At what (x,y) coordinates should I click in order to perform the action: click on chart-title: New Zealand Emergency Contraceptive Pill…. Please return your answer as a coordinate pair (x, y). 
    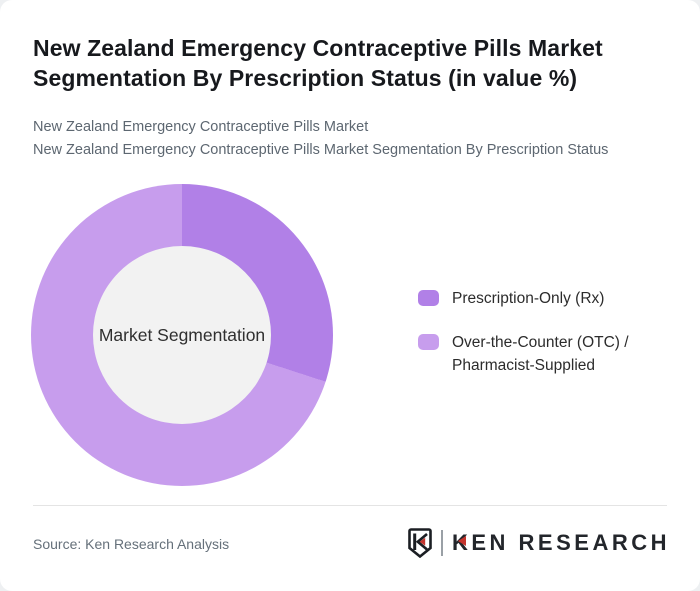
    Looking at the image, I should click on (318, 63).